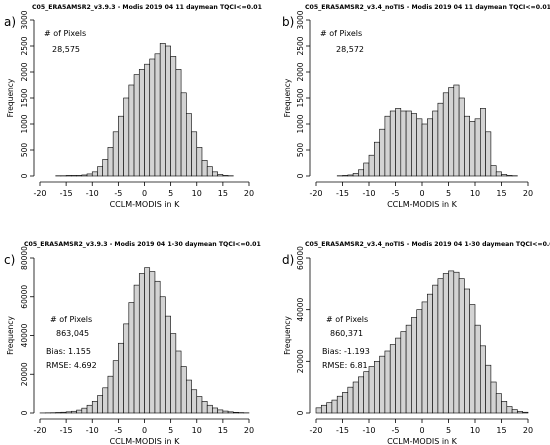 The height and width of the screenshot is (445, 550). What do you see at coordinates (288, 260) in the screenshot?
I see `panel-label: d)` at bounding box center [288, 260].